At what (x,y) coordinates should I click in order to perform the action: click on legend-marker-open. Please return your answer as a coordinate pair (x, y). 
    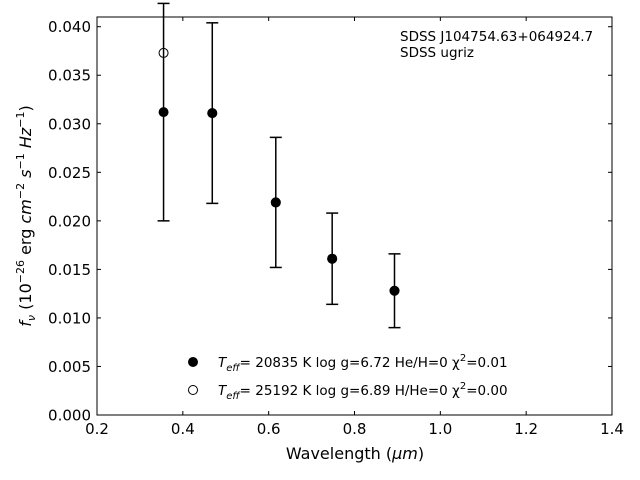
    Looking at the image, I should click on (193, 390).